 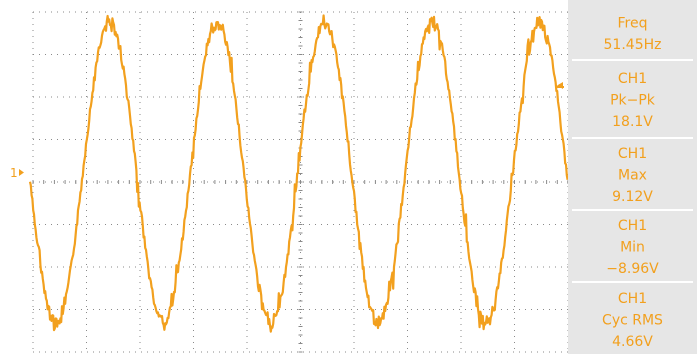 What do you see at coordinates (14, 173) in the screenshot?
I see `ch1-marker-label: 1` at bounding box center [14, 173].